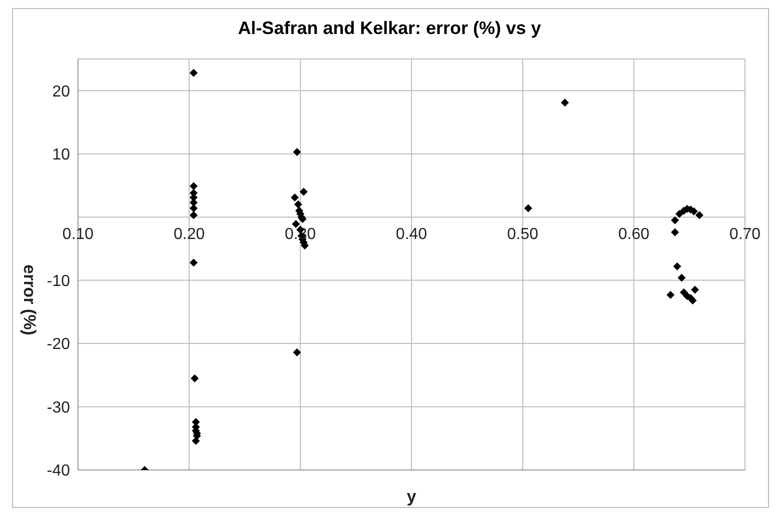 Image resolution: width=779 pixels, height=516 pixels. Describe the element at coordinates (389, 28) in the screenshot. I see `chart-title: Al-Safran and Kelkar: error (%) vs y` at that location.